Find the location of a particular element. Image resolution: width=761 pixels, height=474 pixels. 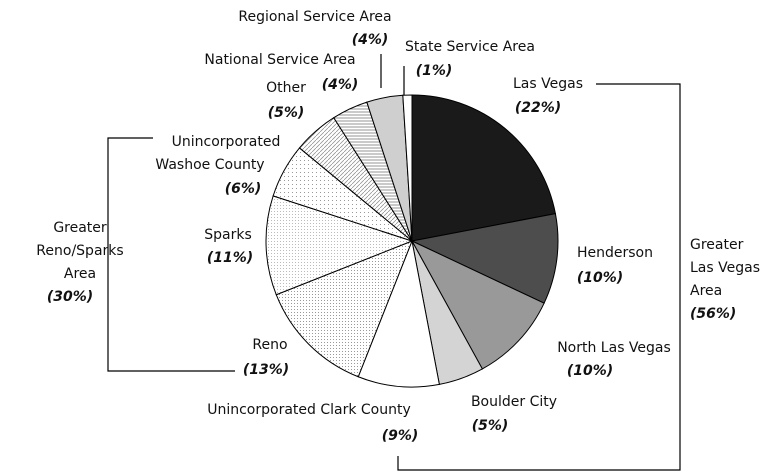

slice-label: Boulder City is located at coordinates (514, 402).